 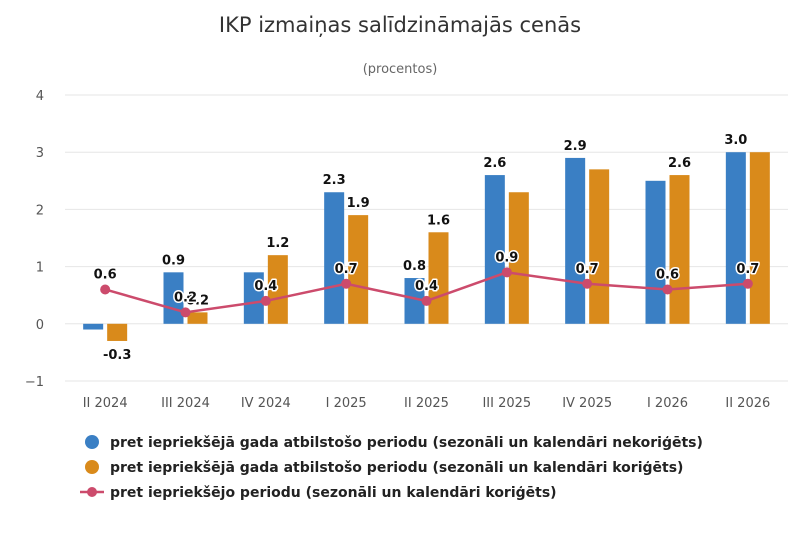 What do you see at coordinates (34, 382) in the screenshot?
I see `y-tick-label: −1` at bounding box center [34, 382].